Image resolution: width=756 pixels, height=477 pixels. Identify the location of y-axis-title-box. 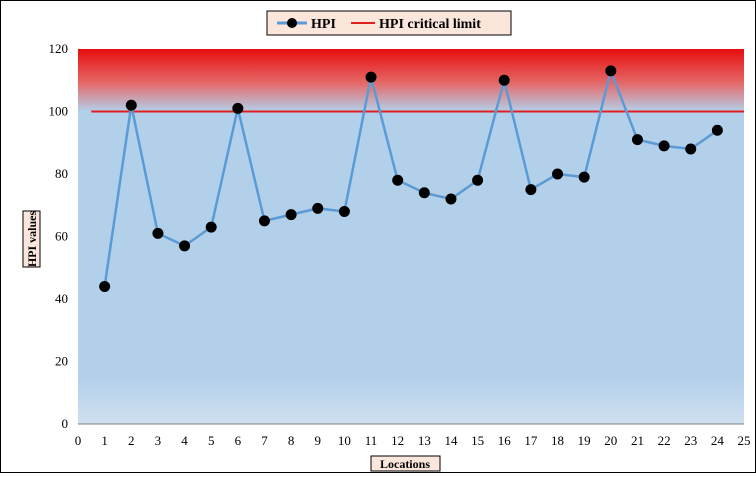
(31, 239).